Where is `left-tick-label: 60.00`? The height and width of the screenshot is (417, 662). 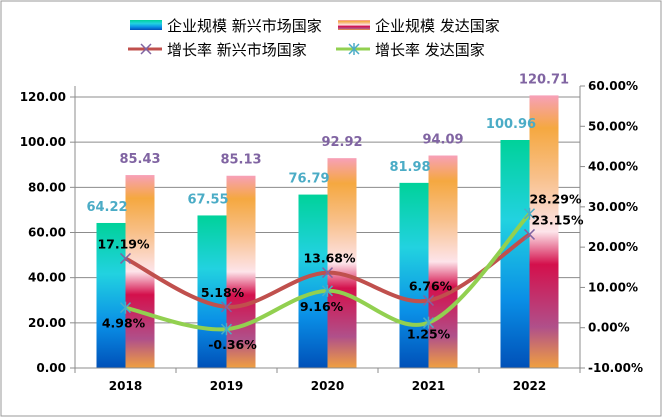
left-tick-label: 60.00 is located at coordinates (47, 233).